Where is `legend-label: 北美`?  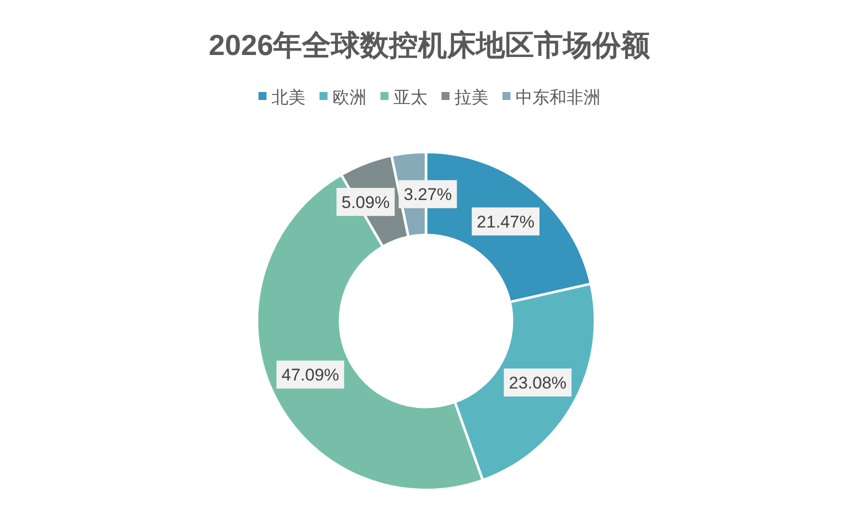
legend-label: 北美 is located at coordinates (289, 97).